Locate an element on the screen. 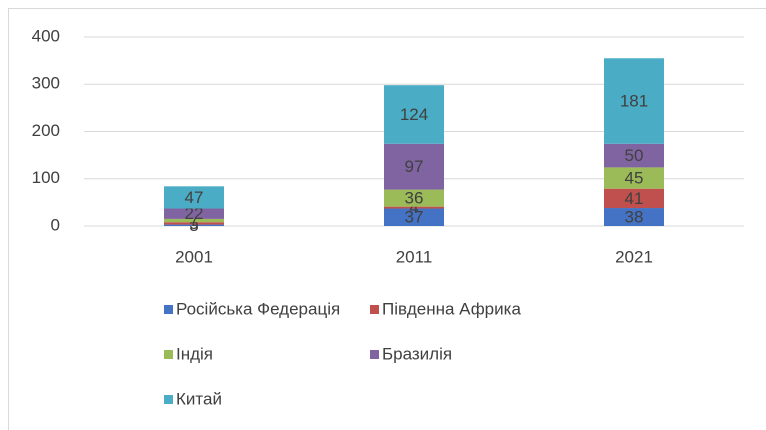 The image size is (766, 430). legend-label: Південна Африка is located at coordinates (451, 308).